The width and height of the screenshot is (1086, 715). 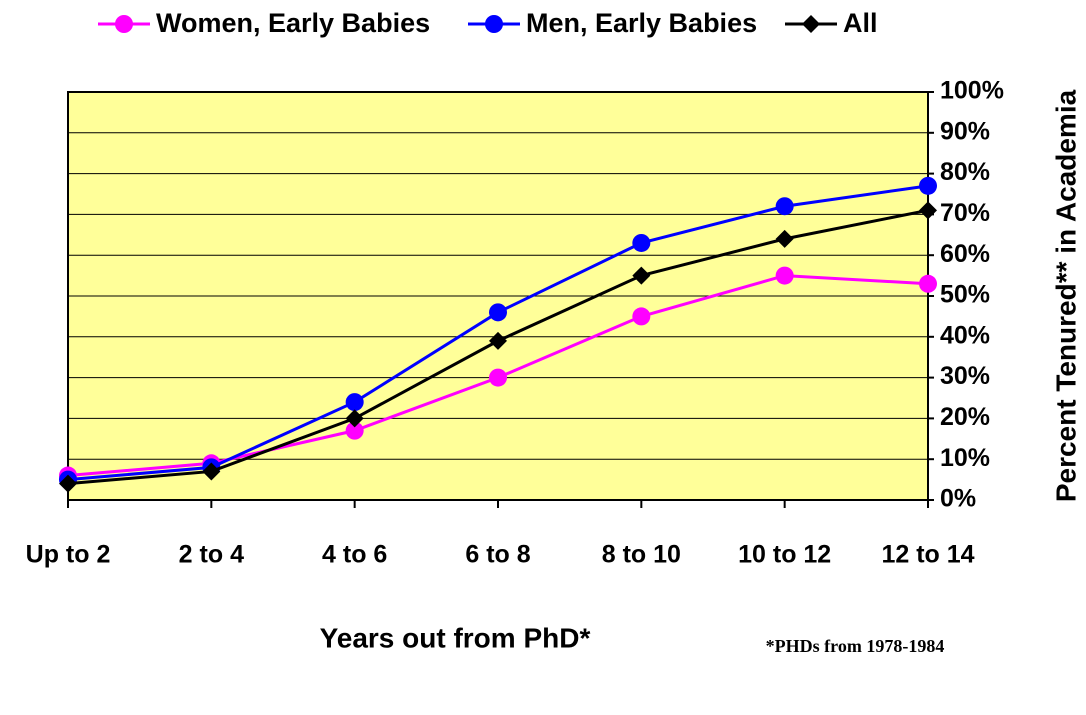 I want to click on legend-label: All, so click(x=860, y=23).